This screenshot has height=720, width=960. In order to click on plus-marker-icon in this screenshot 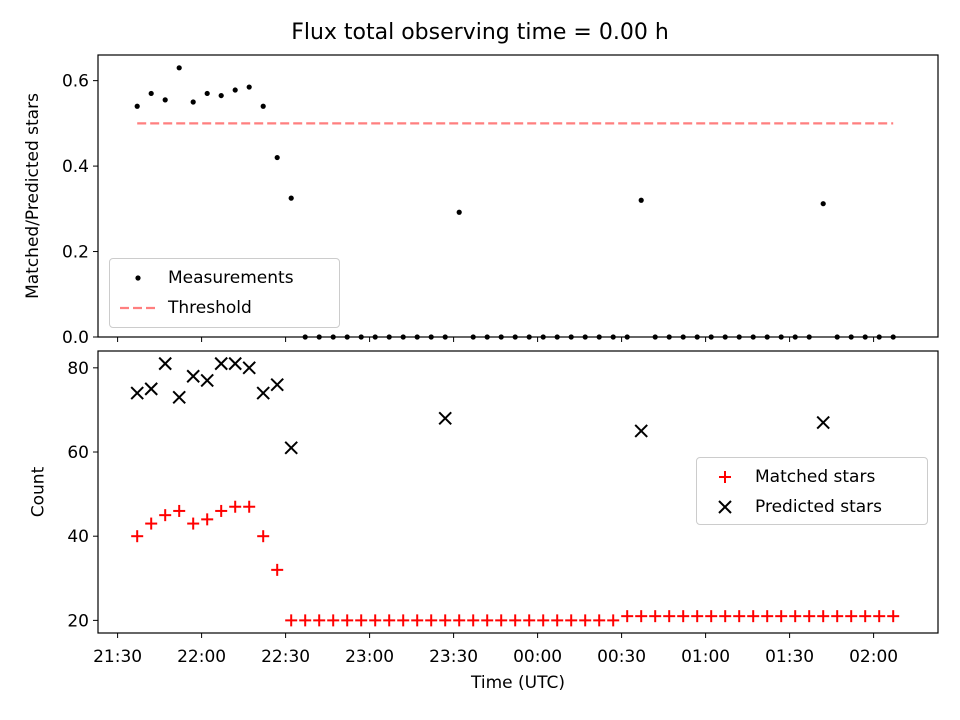, I will do `click(725, 477)`.